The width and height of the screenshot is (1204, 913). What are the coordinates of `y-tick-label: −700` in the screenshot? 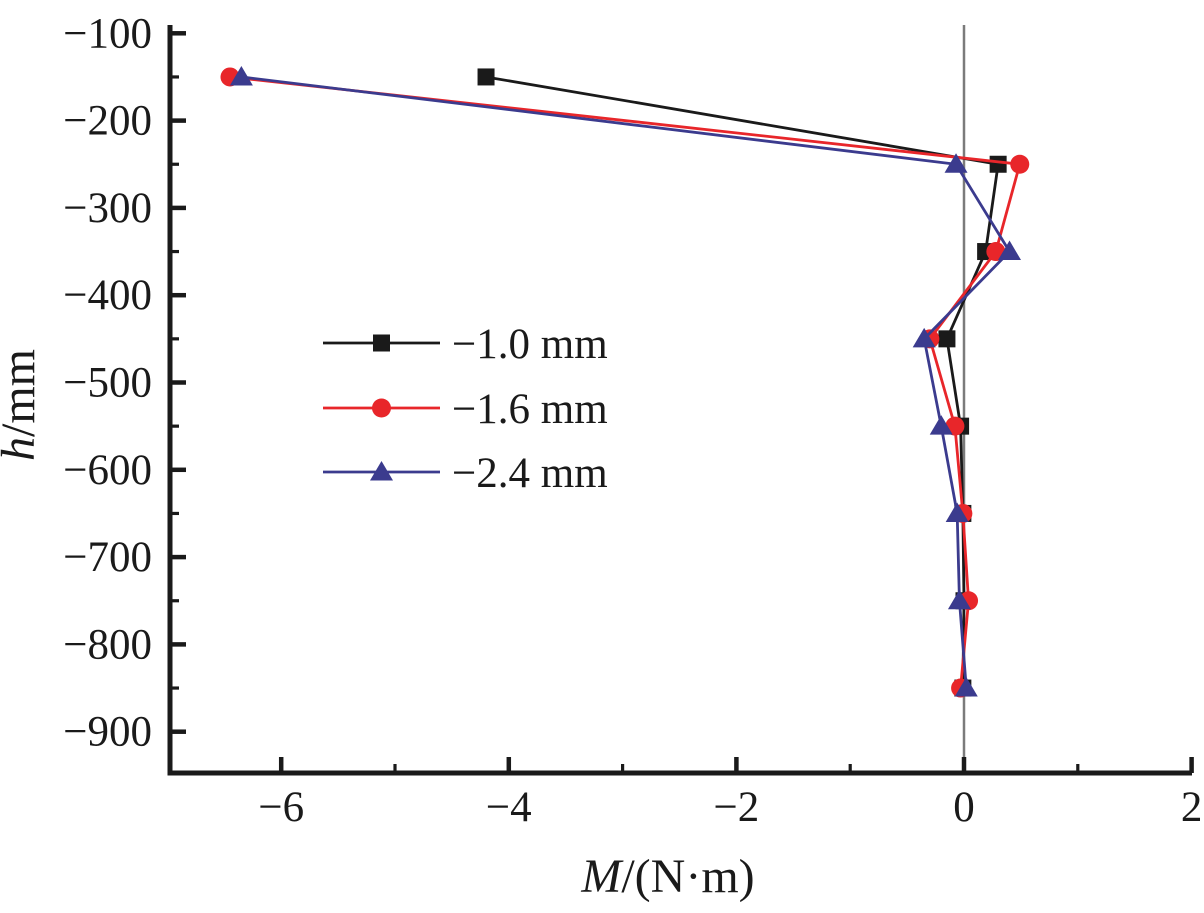 It's located at (107, 557).